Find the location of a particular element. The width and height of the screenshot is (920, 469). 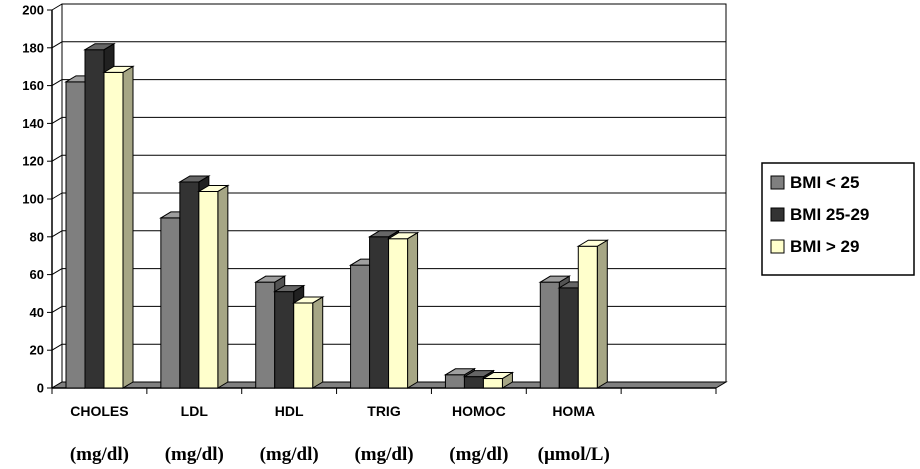

y-tick-label: 0 is located at coordinates (40, 388).